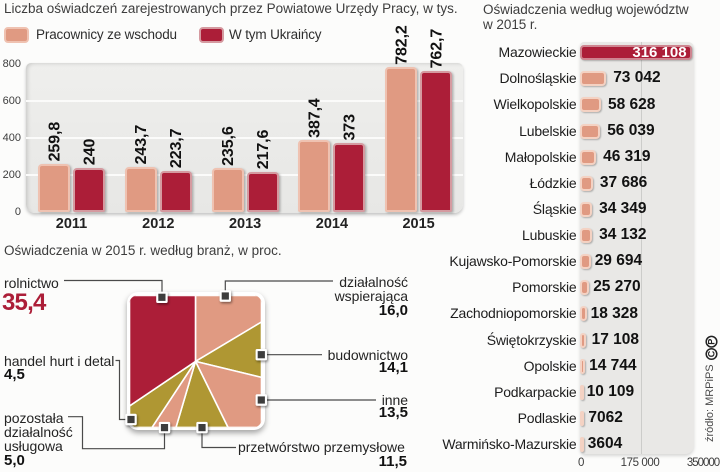 This screenshot has width=720, height=472. I want to click on svg-text: 223,7, so click(176, 148).